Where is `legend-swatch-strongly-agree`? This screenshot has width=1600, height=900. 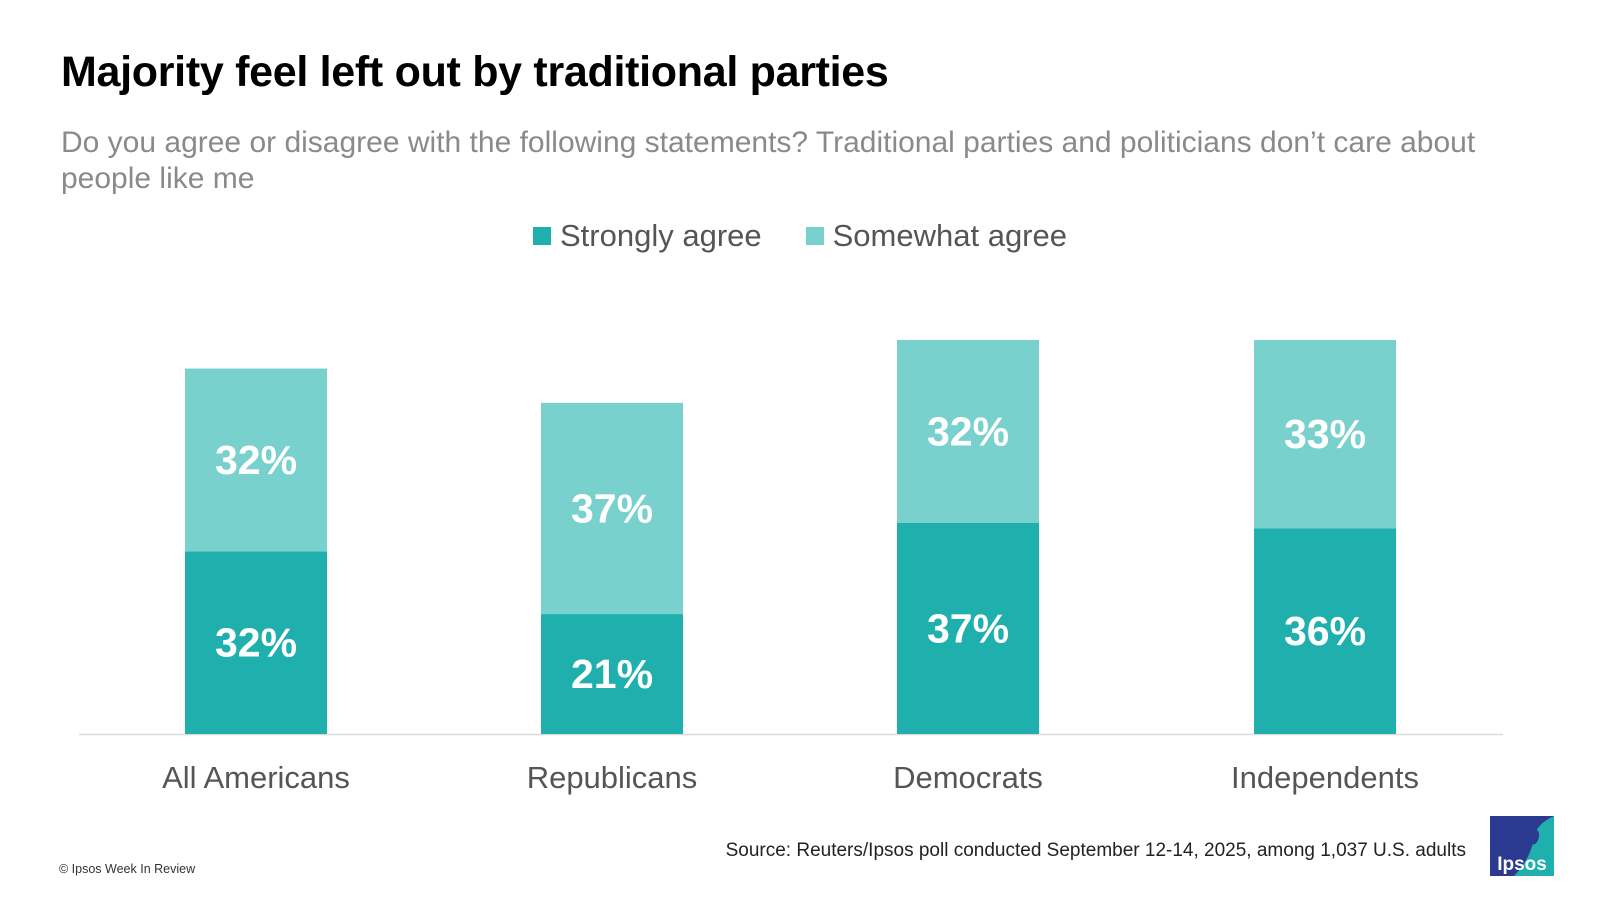
legend-swatch-strongly-agree is located at coordinates (542, 236).